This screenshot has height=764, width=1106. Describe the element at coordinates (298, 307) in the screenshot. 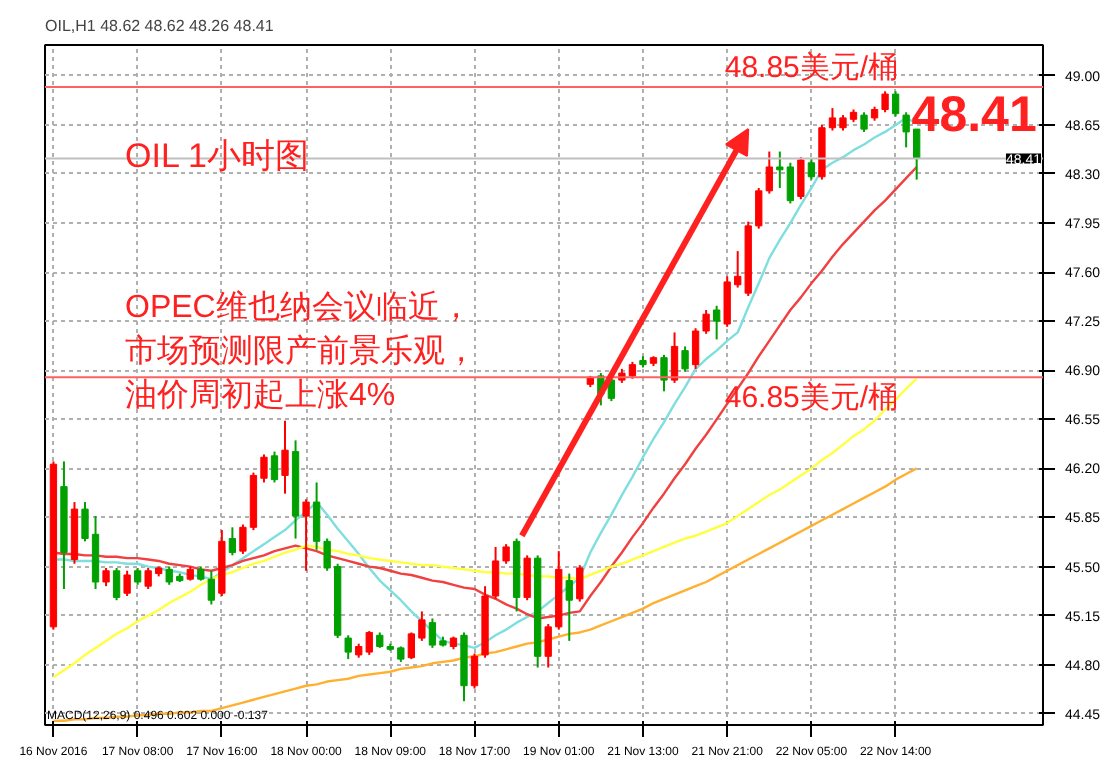

I see `annotation: OPEC维也纳会议临近，` at that location.